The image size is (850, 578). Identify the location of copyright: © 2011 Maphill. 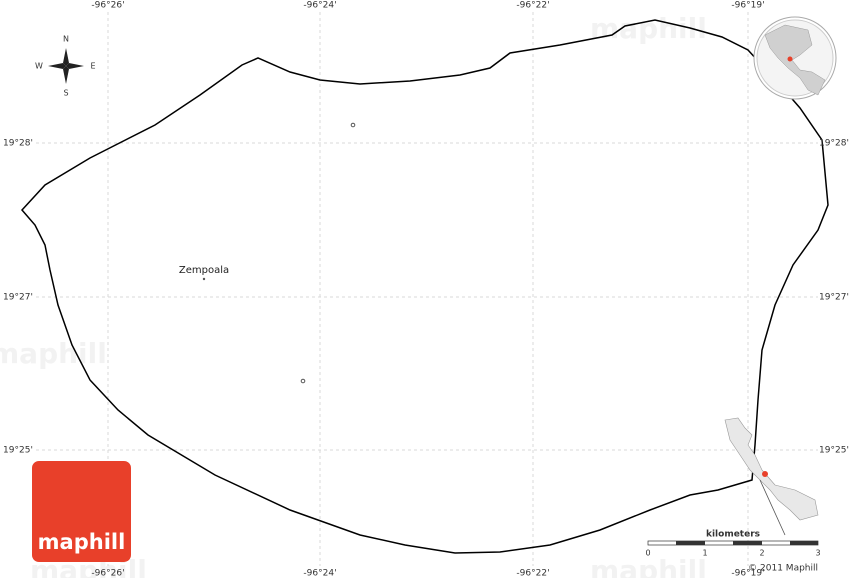
(783, 569).